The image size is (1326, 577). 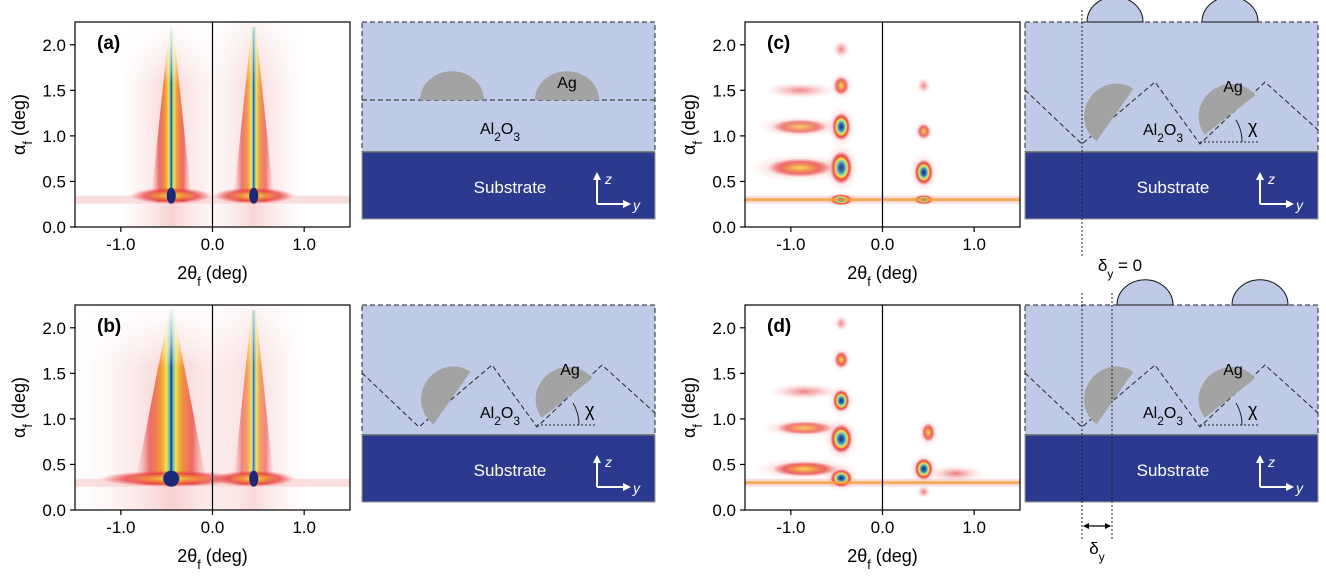 I want to click on delta-label: δy = 0, so click(x=1120, y=268).